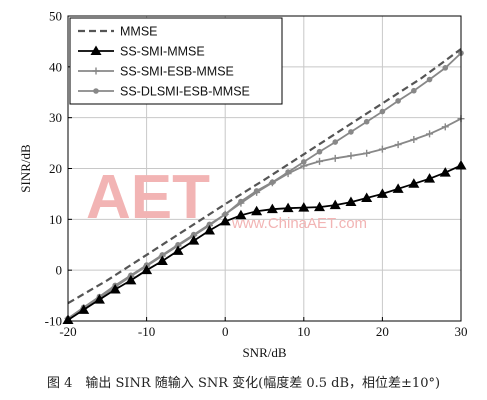  I want to click on y-axis-label: SINR/dB, so click(25, 168).